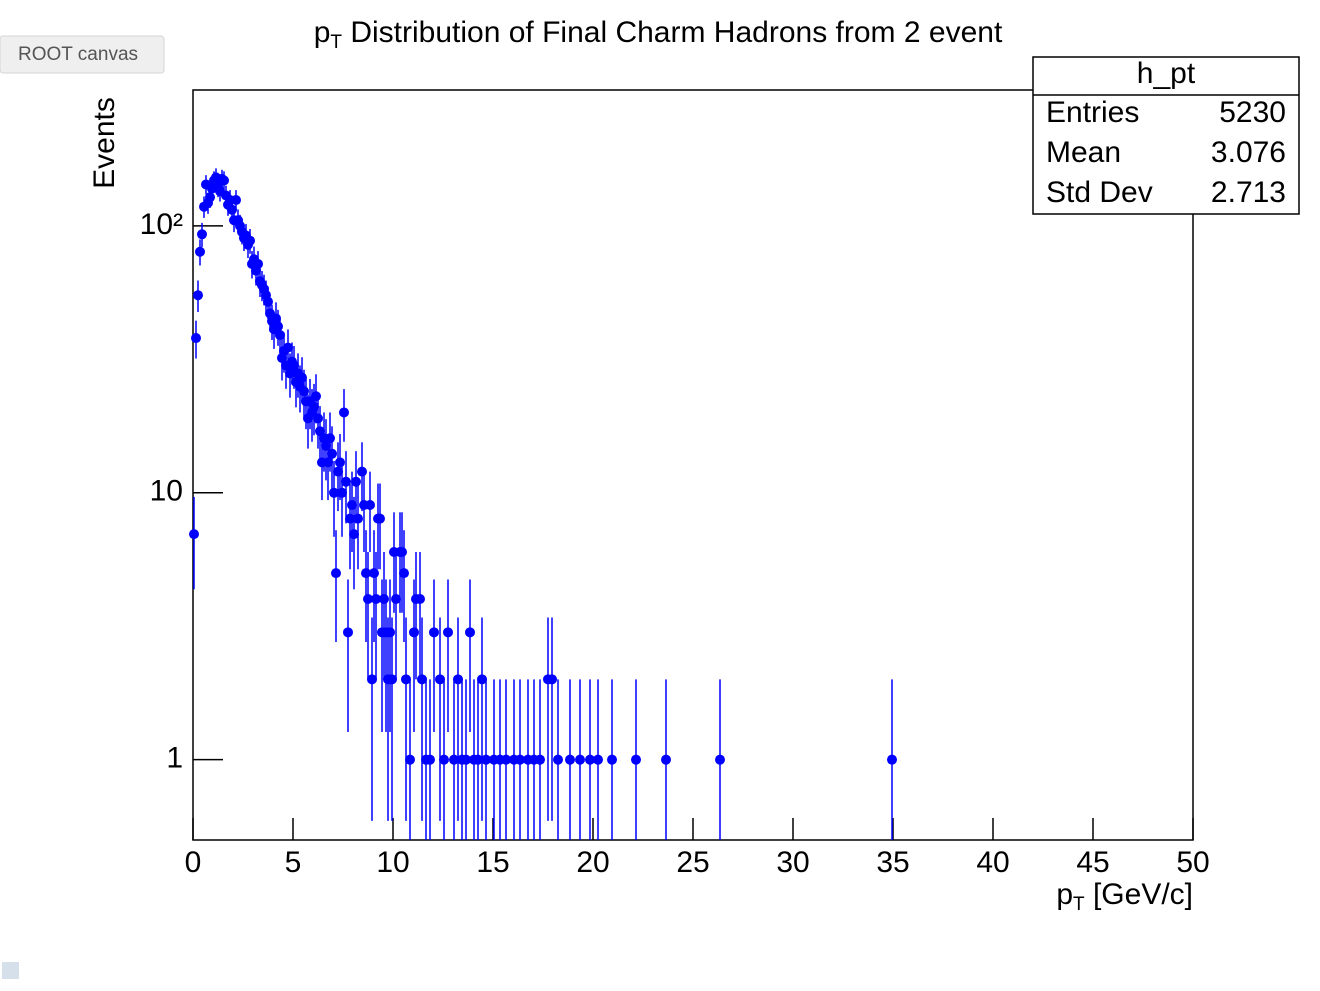 The height and width of the screenshot is (991, 1320). What do you see at coordinates (1248, 152) in the screenshot?
I see `stats-value: 3.076` at bounding box center [1248, 152].